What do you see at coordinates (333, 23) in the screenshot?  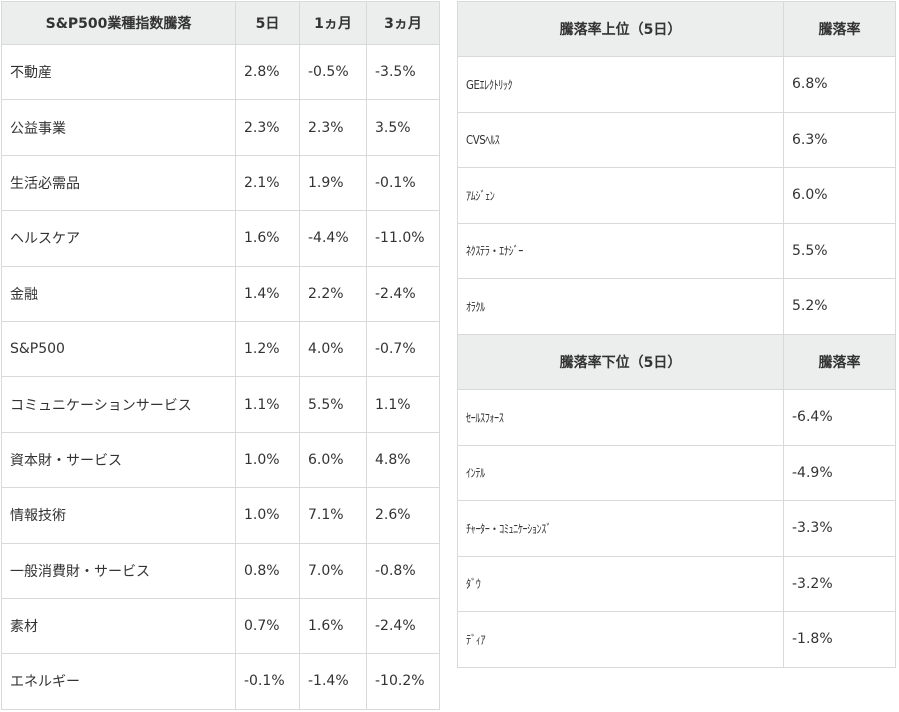 I see `column-header-1m: 1ヵ月` at bounding box center [333, 23].